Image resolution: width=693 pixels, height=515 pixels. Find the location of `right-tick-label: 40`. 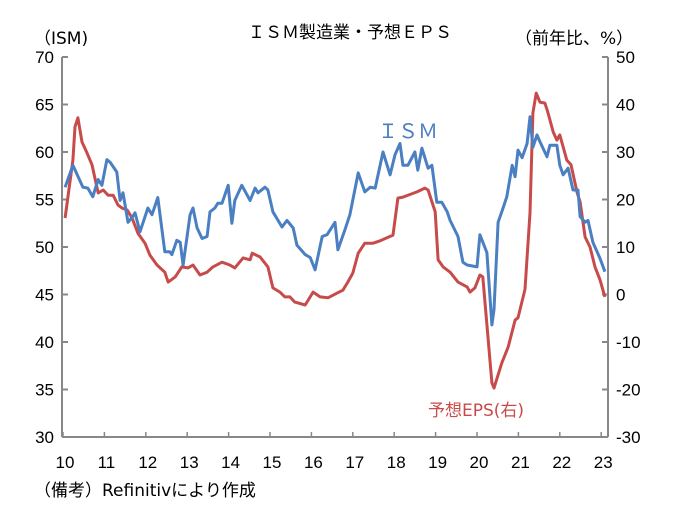

right-tick-label: 40 is located at coordinates (625, 105).